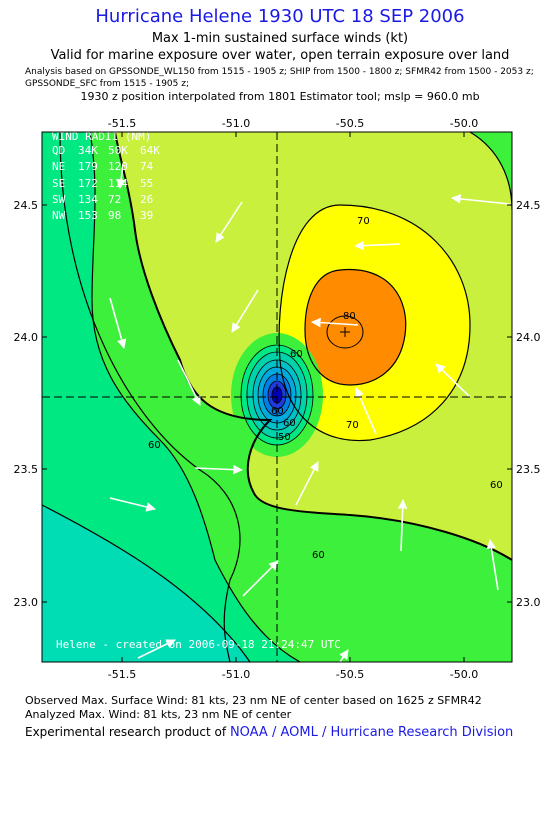 The height and width of the screenshot is (815, 560). Describe the element at coordinates (107, 84) in the screenshot. I see `analysis-line-2: GPSSONDE_SFC from 1515 - 1905 z;` at that location.